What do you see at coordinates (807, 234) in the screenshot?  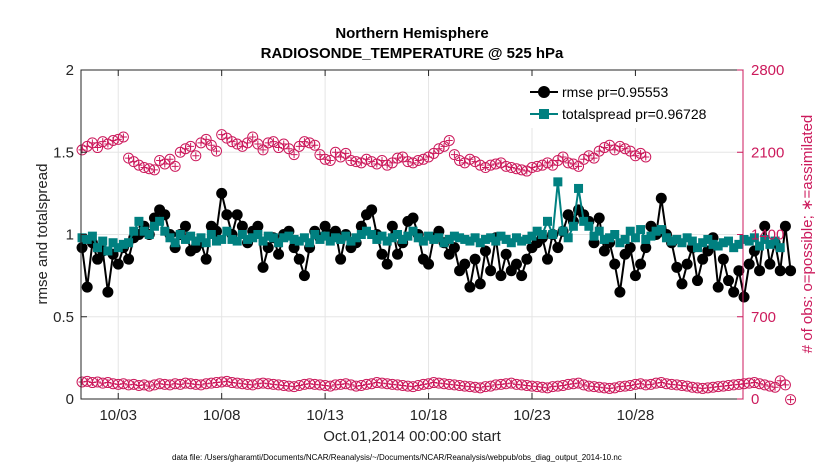 I see `y-right-axis-label: # of obs: o=possible; ∗=assimilated` at bounding box center [807, 234].